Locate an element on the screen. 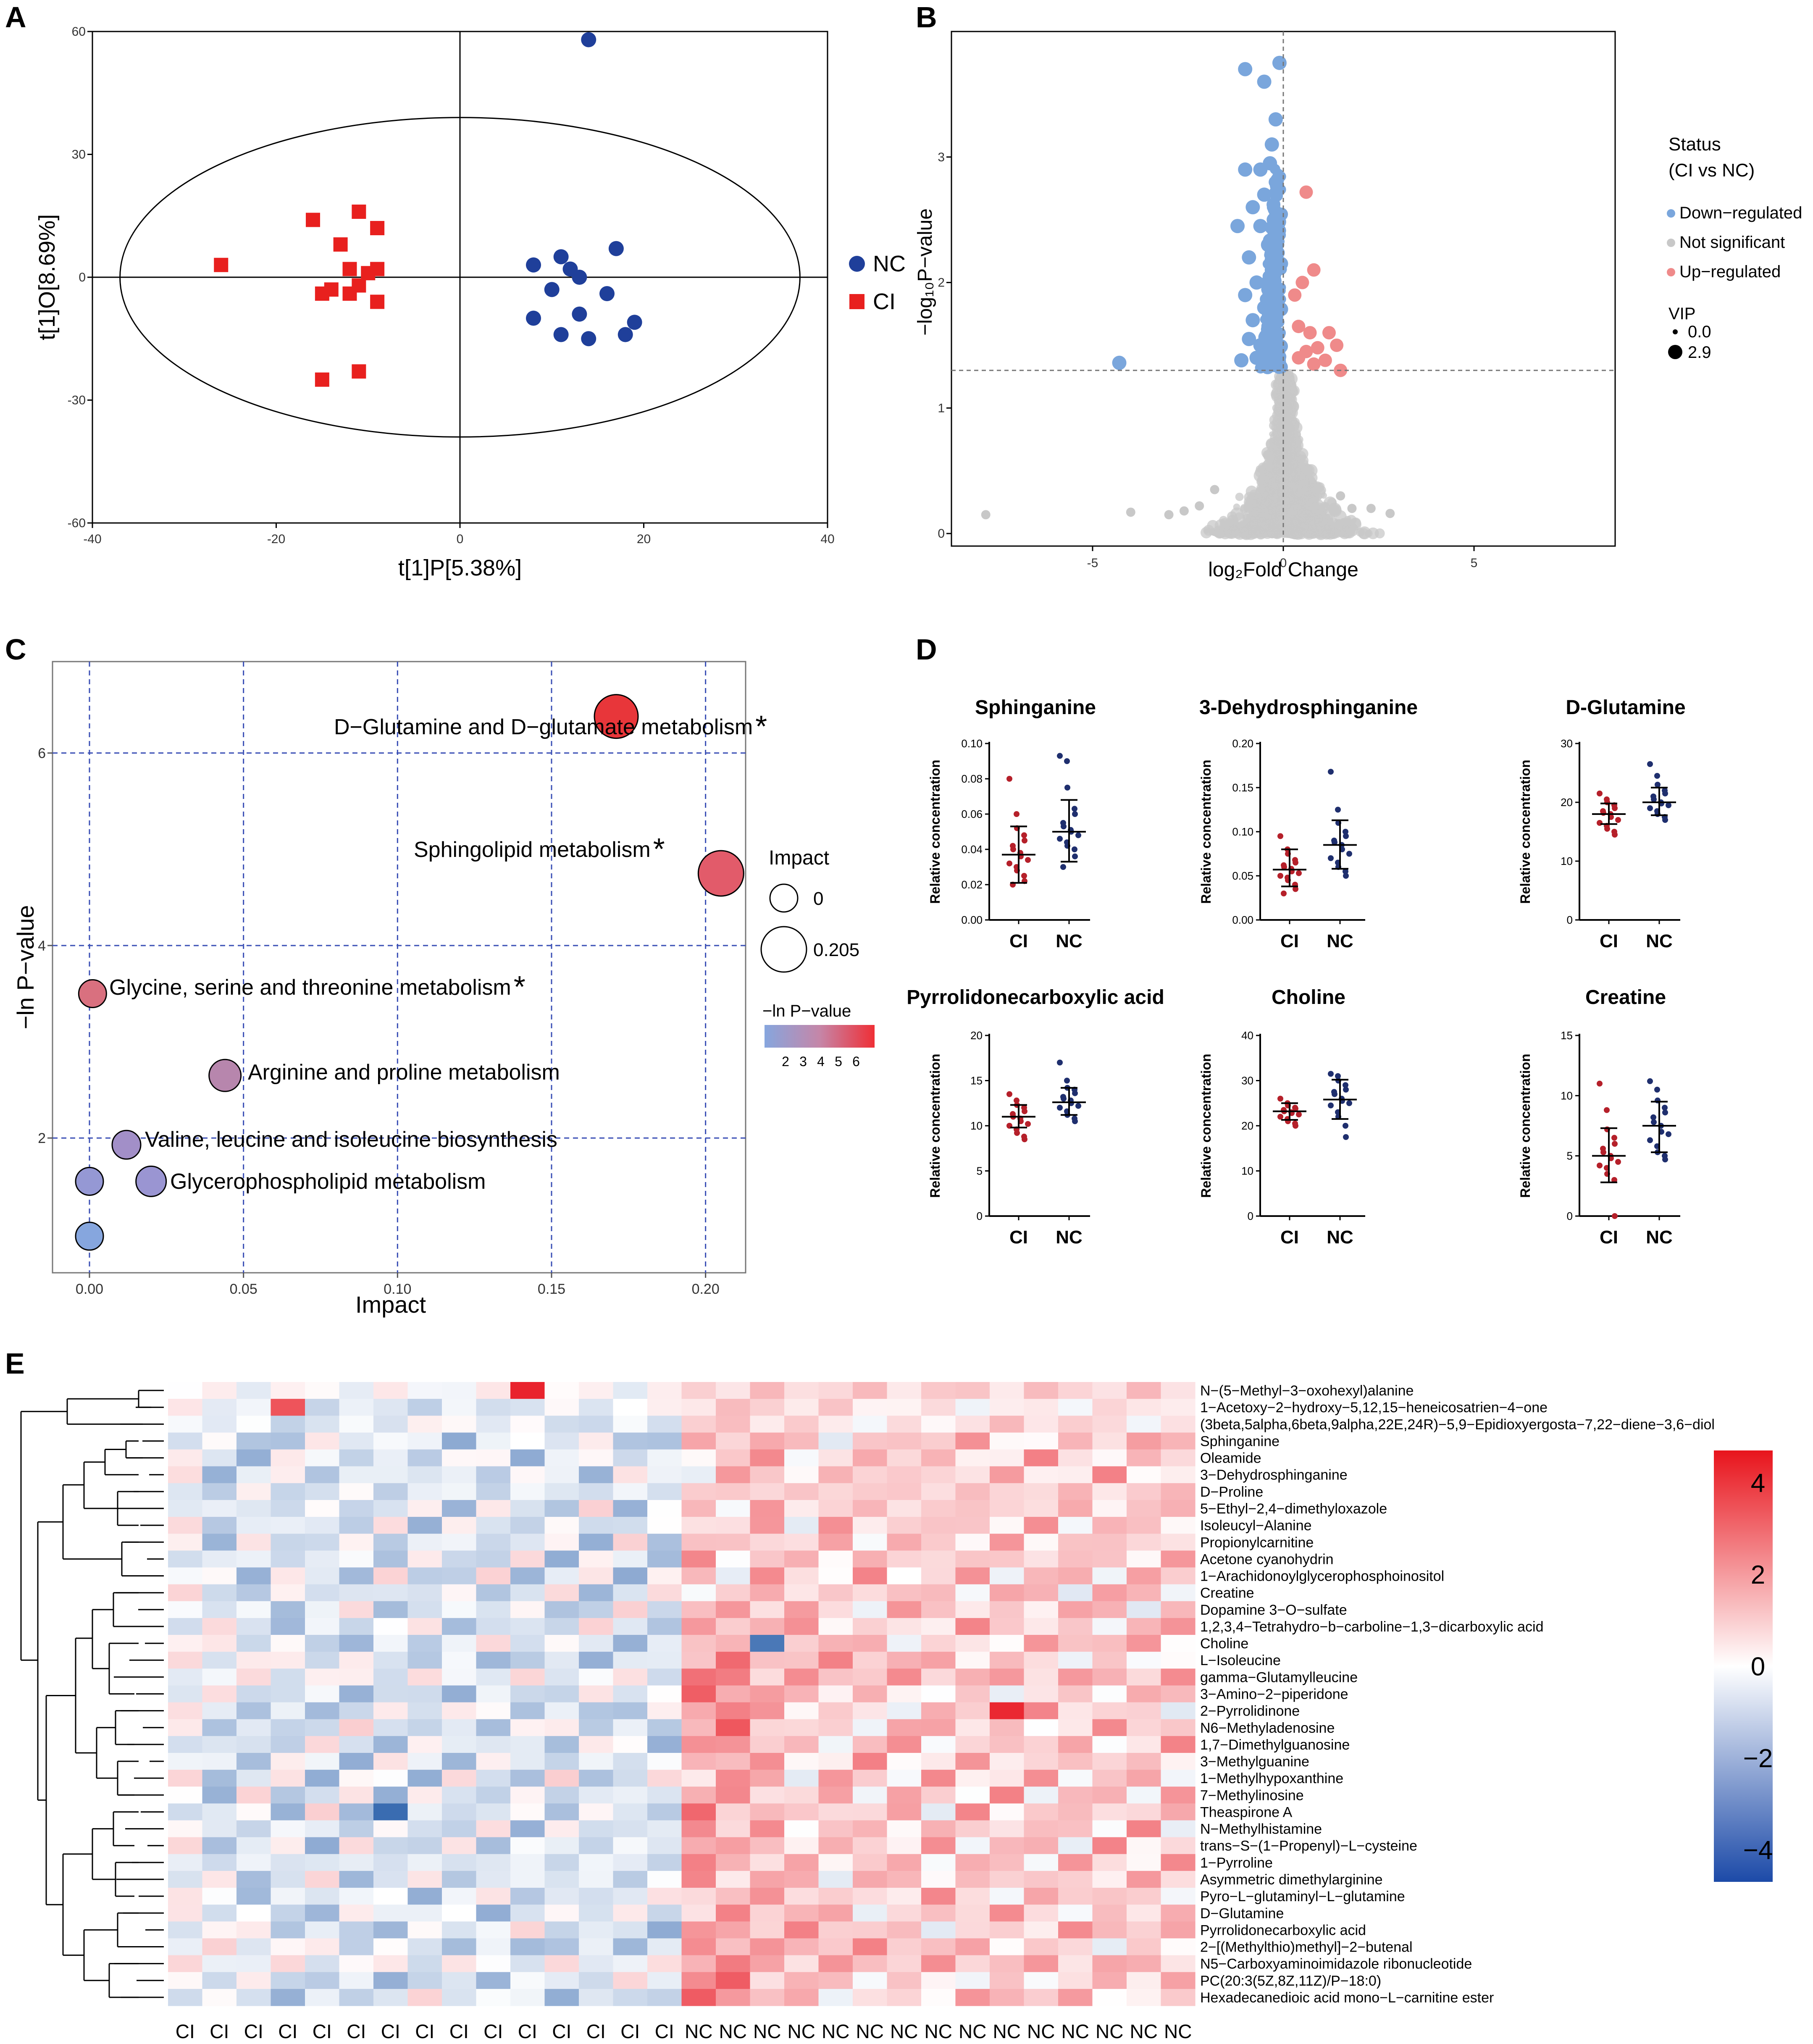  y-tick-label: 0 is located at coordinates (980, 1216).